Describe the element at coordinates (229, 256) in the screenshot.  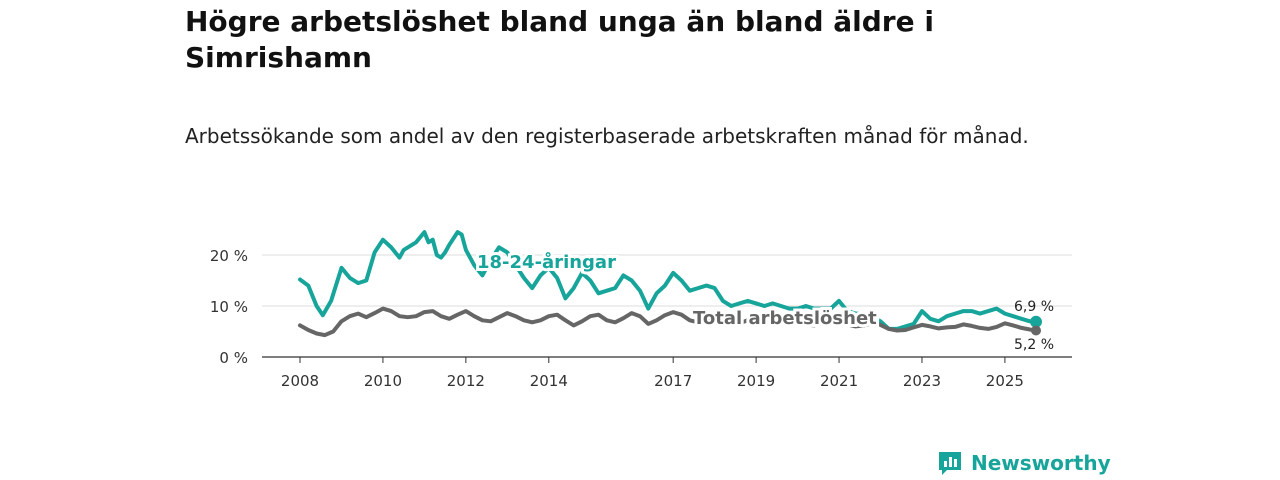
I see `y-tick-label: 20 %` at that location.